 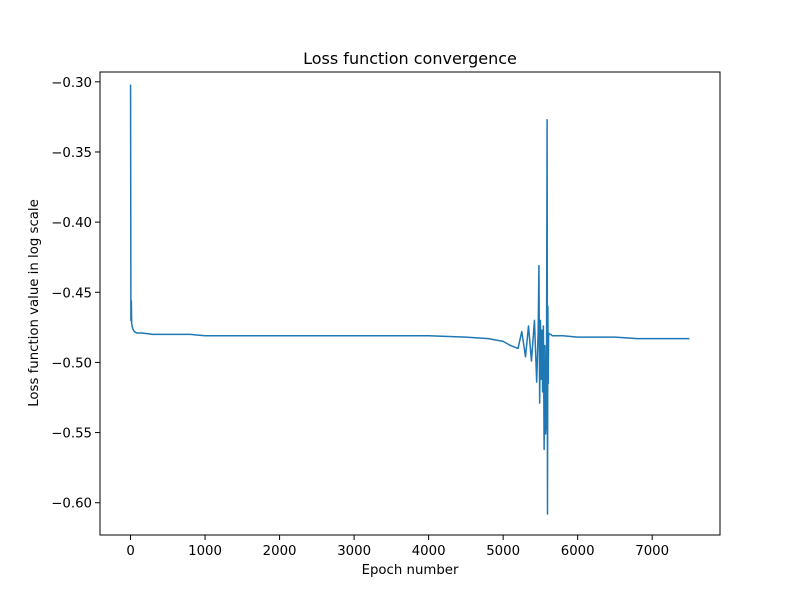 What do you see at coordinates (280, 551) in the screenshot?
I see `x-tick-label: 2000` at bounding box center [280, 551].